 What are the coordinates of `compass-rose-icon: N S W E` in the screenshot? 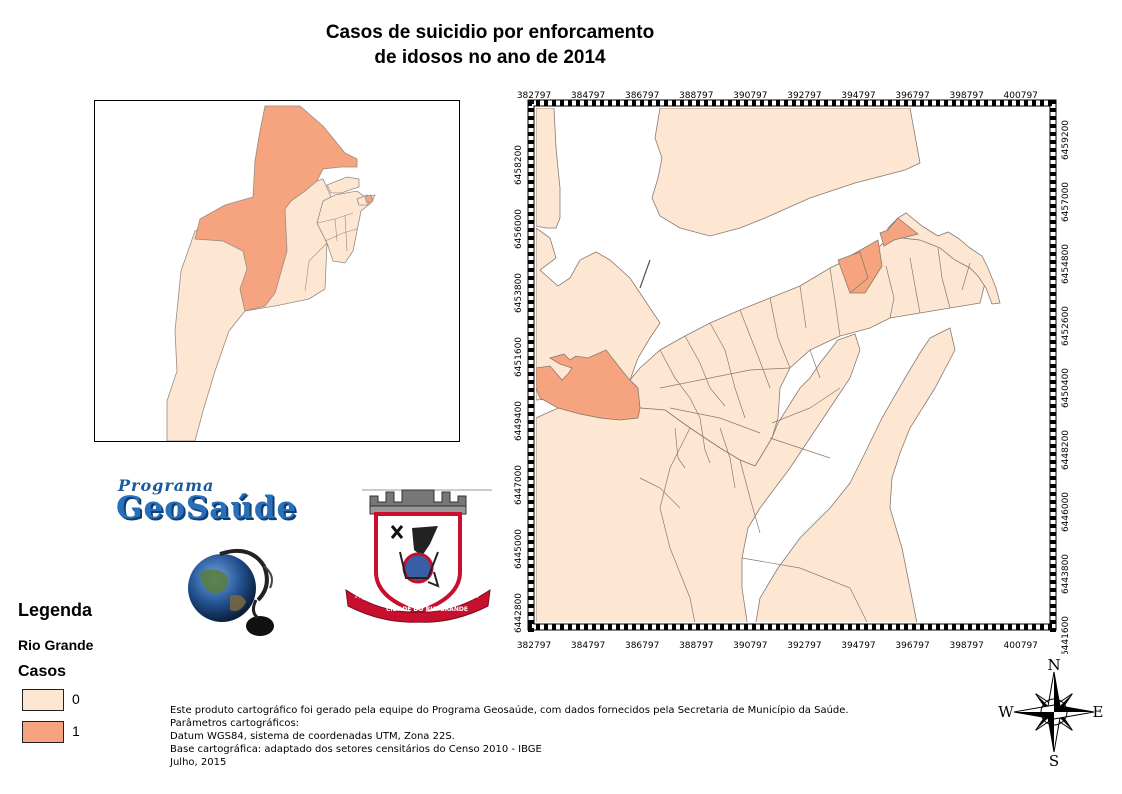 It's located at (1050, 713).